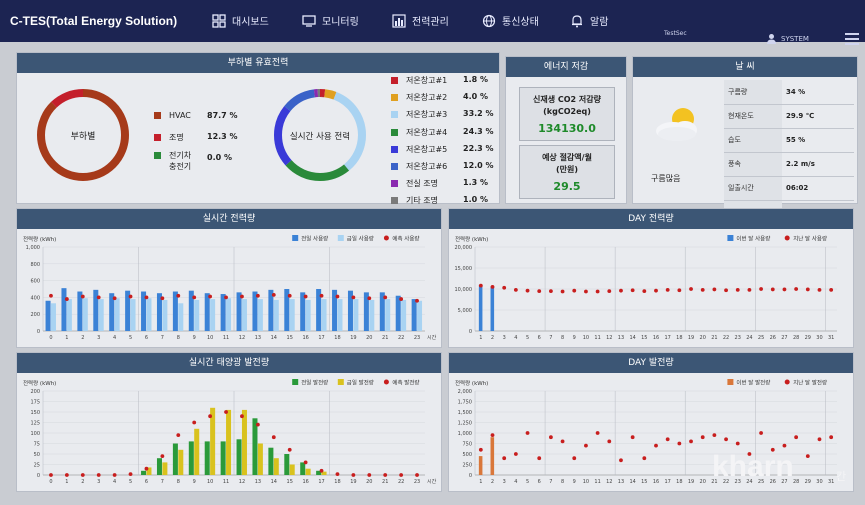 This screenshot has width=865, height=505. Describe the element at coordinates (50, 482) in the screenshot. I see `x-tick-label: 0` at that location.